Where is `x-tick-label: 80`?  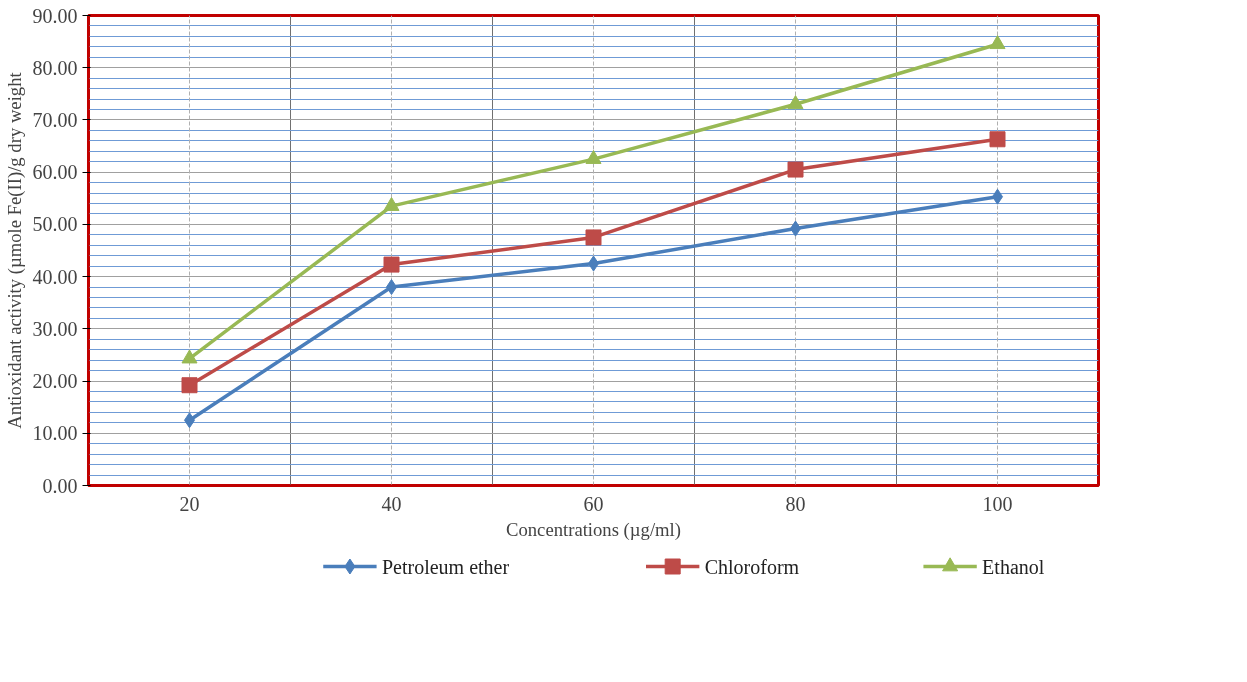
x-tick-label: 80 is located at coordinates (795, 503).